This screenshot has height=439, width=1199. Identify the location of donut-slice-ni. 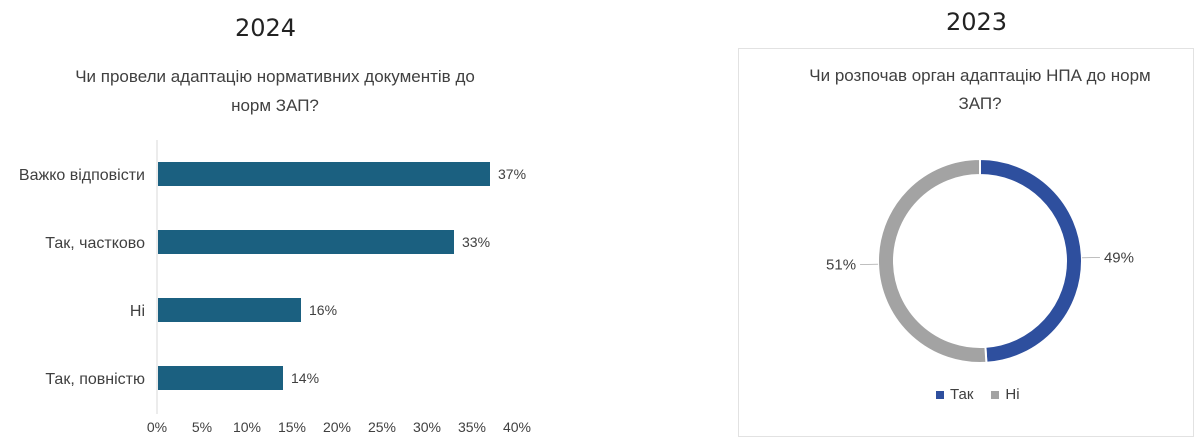
(932, 260).